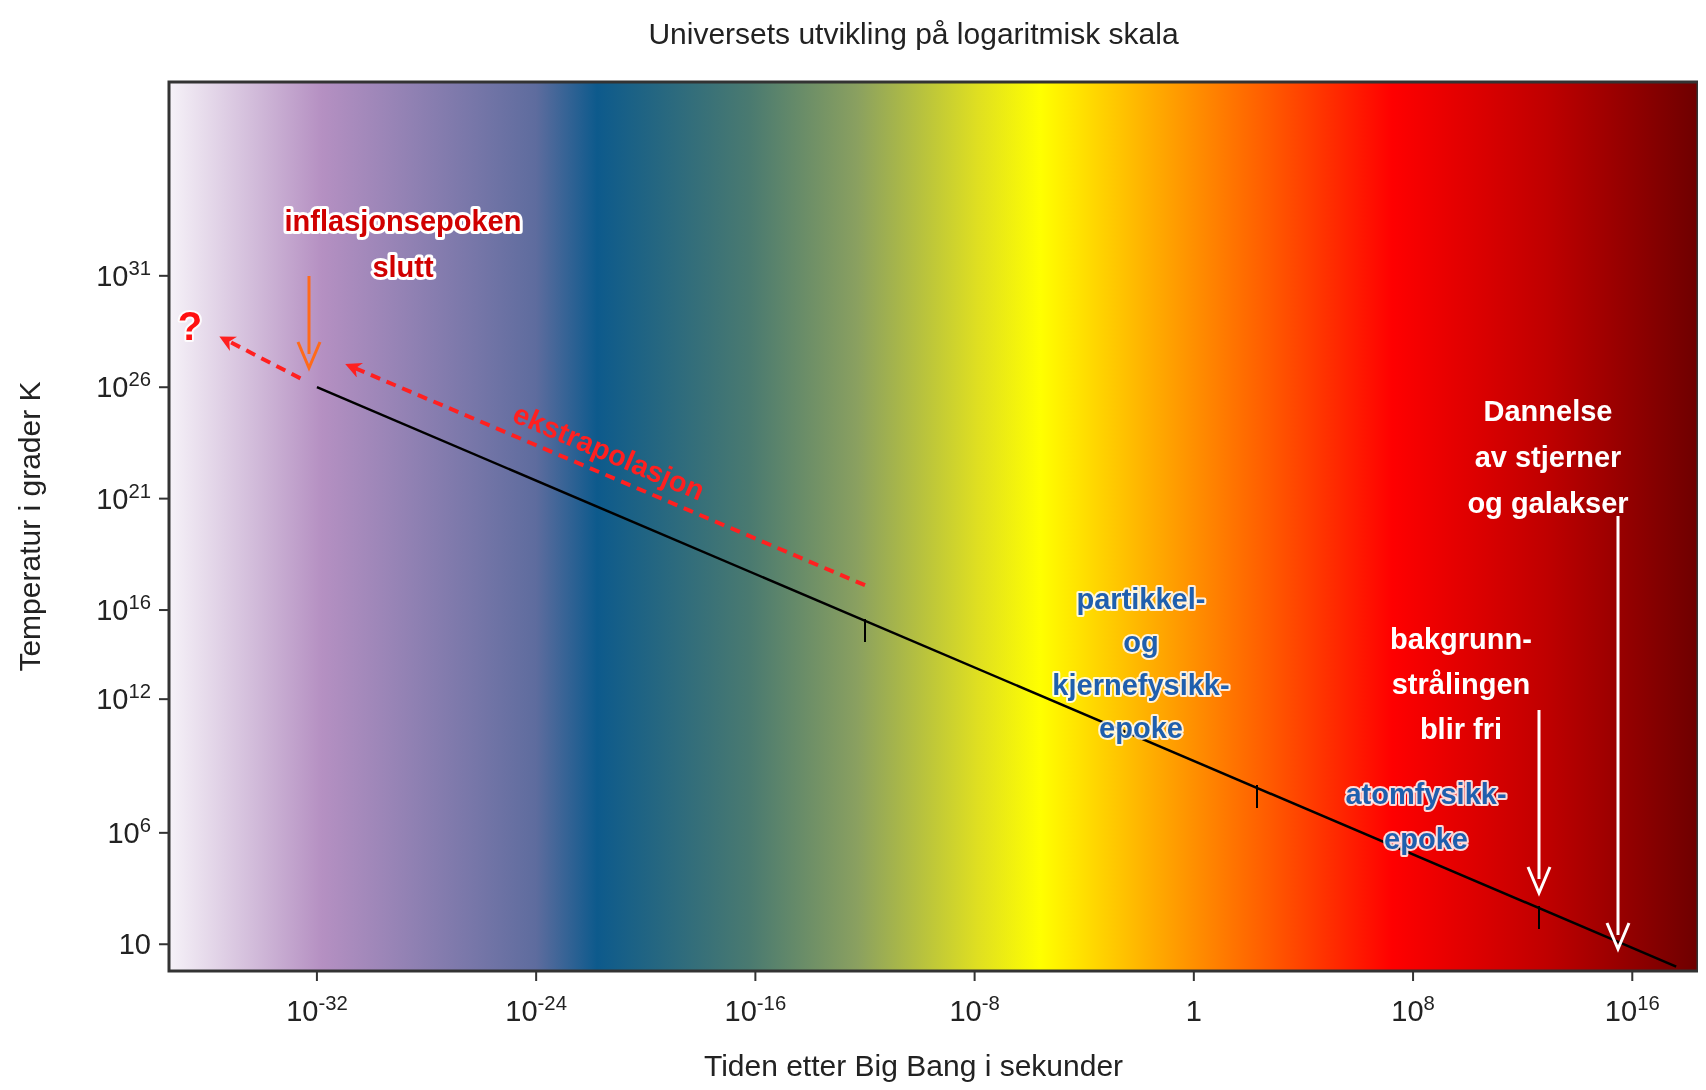  What do you see at coordinates (913, 33) in the screenshot?
I see `chart-title: Universets utvikling på logaritmisk skala` at bounding box center [913, 33].